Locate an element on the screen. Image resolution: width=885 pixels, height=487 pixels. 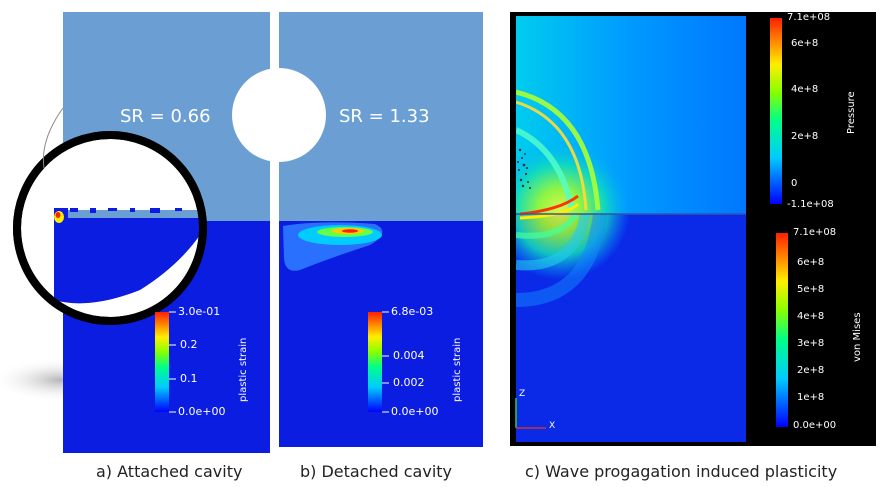
pressure-tick-0: 7.1e+08 is located at coordinates (809, 17).